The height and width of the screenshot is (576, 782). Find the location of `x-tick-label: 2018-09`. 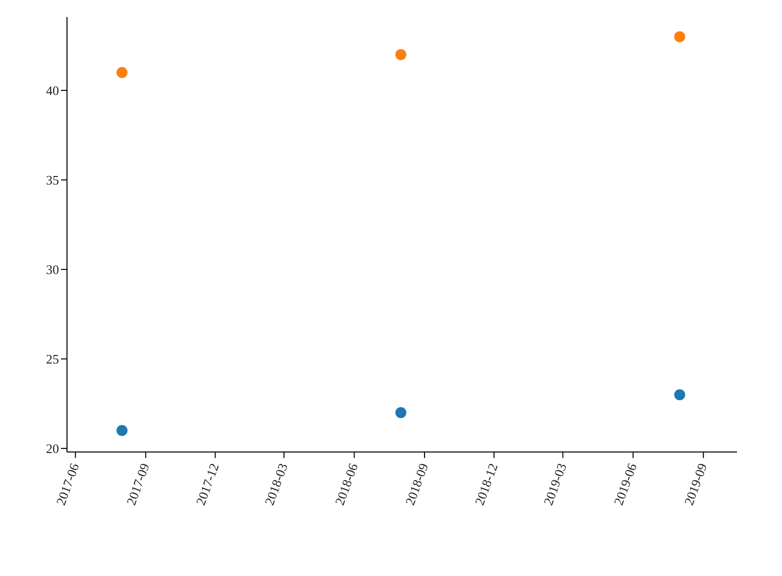

x-tick-label: 2018-09 is located at coordinates (417, 484).